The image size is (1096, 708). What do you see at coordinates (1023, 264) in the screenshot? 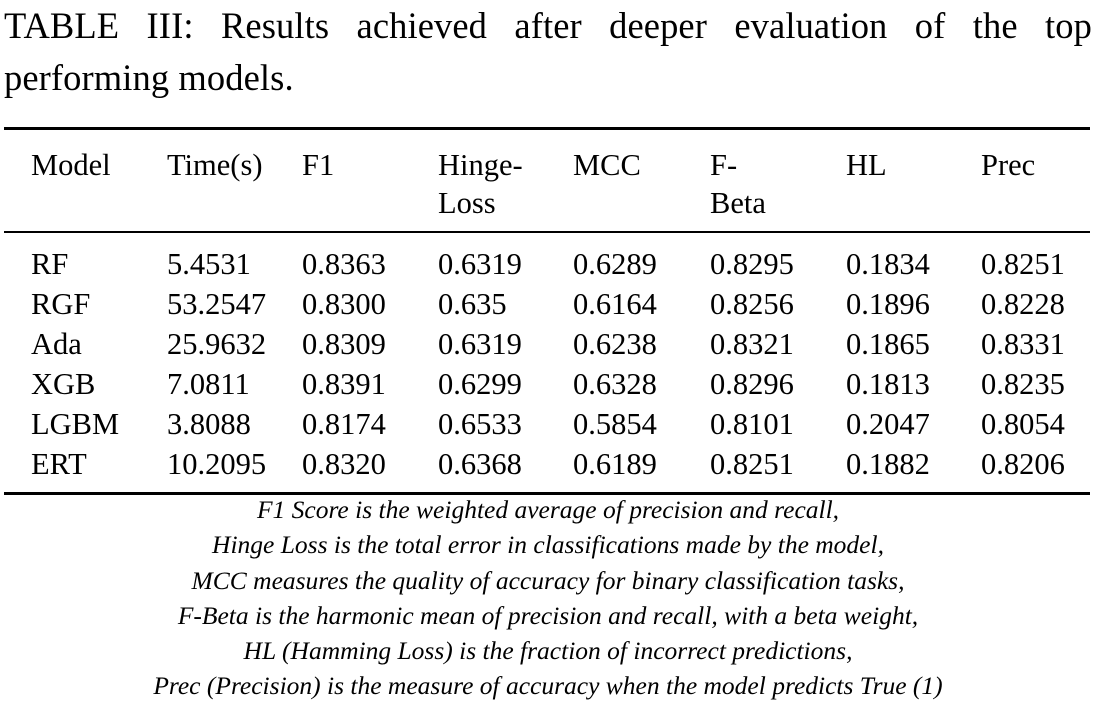
I see `cell-prec: 0.8251` at bounding box center [1023, 264].